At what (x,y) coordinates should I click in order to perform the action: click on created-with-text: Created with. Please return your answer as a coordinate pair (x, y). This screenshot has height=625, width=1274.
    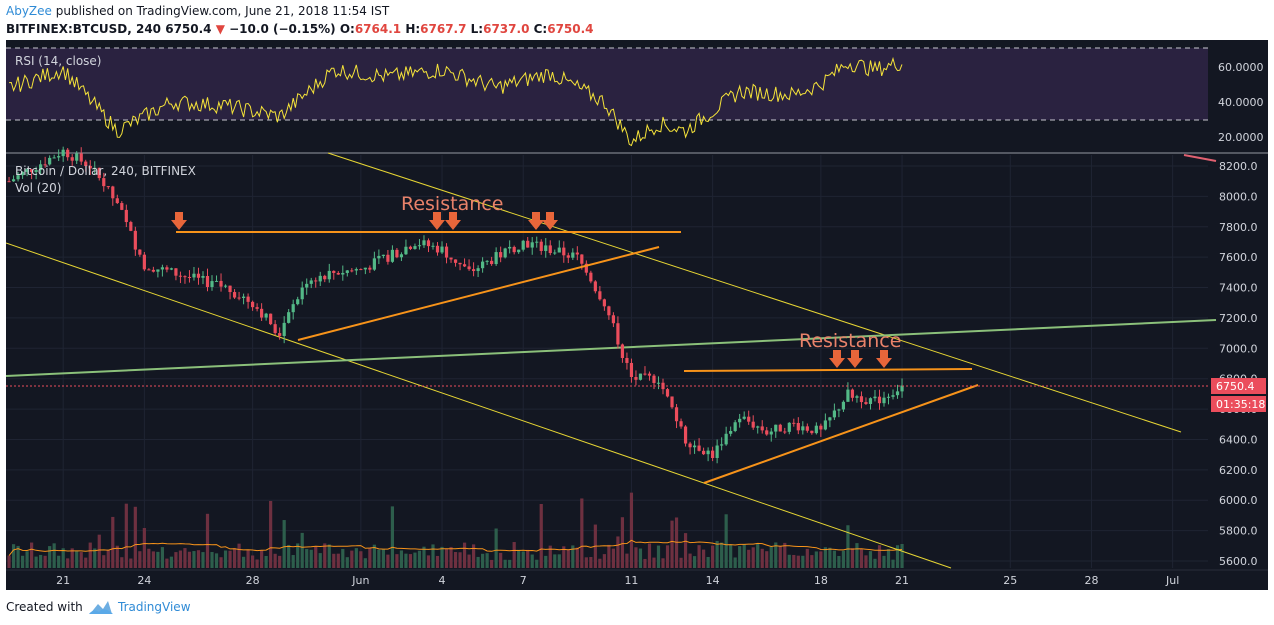
    Looking at the image, I should click on (44, 607).